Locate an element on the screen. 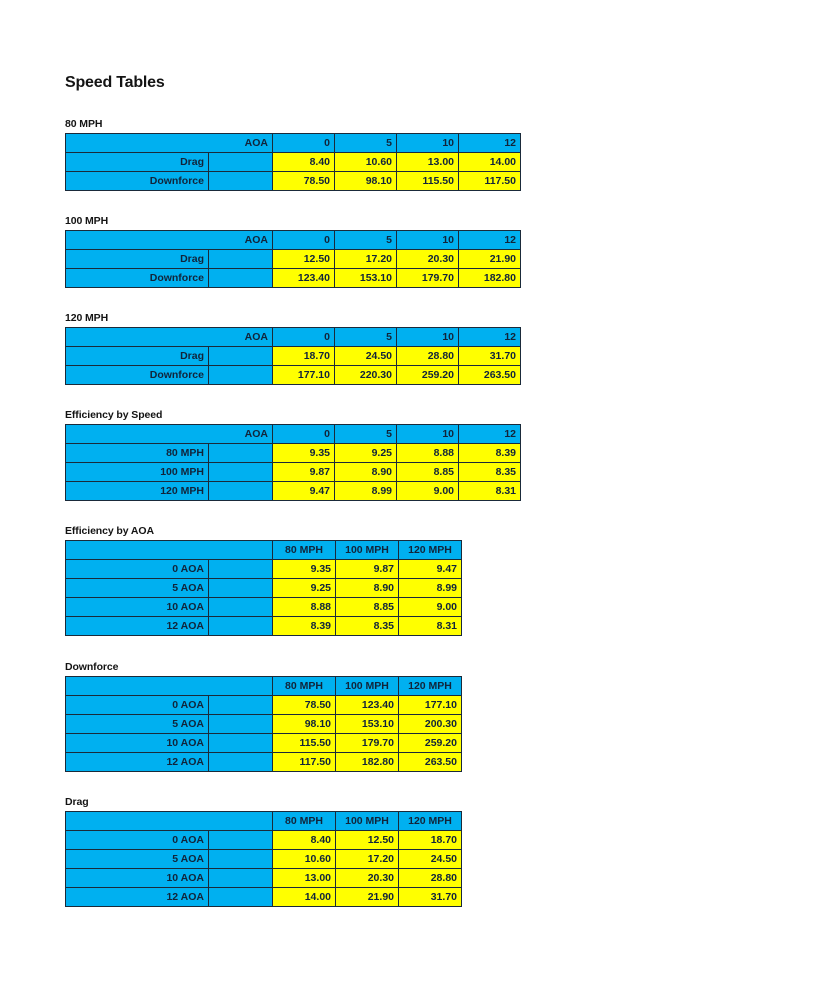 This screenshot has width=816, height=1005. table-row: 12 AOA 14.00 21.90 31.70 is located at coordinates (263, 897).